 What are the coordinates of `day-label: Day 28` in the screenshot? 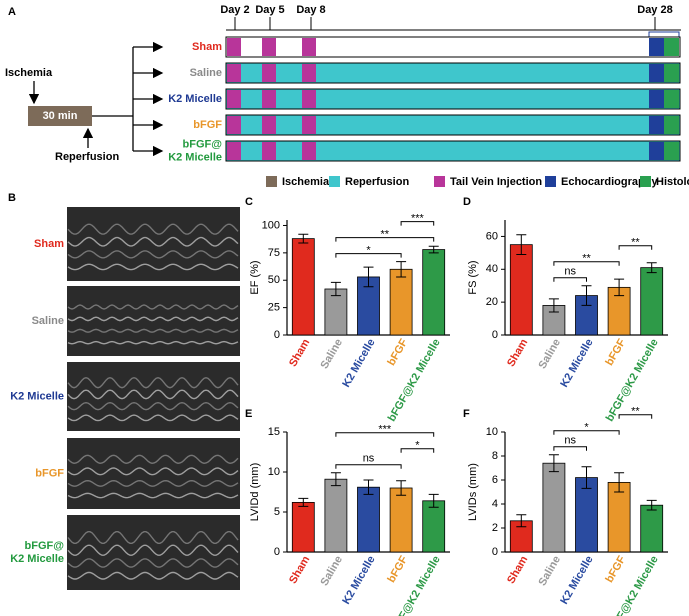 It's located at (654, 10).